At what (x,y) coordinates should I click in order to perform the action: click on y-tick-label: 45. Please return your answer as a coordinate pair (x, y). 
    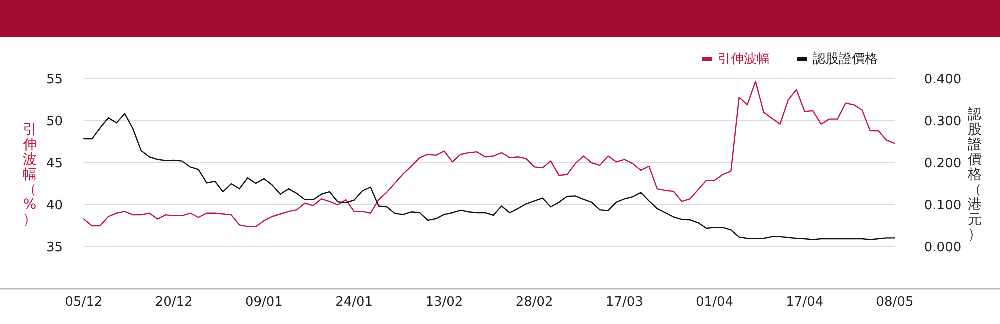
    Looking at the image, I should click on (54, 164).